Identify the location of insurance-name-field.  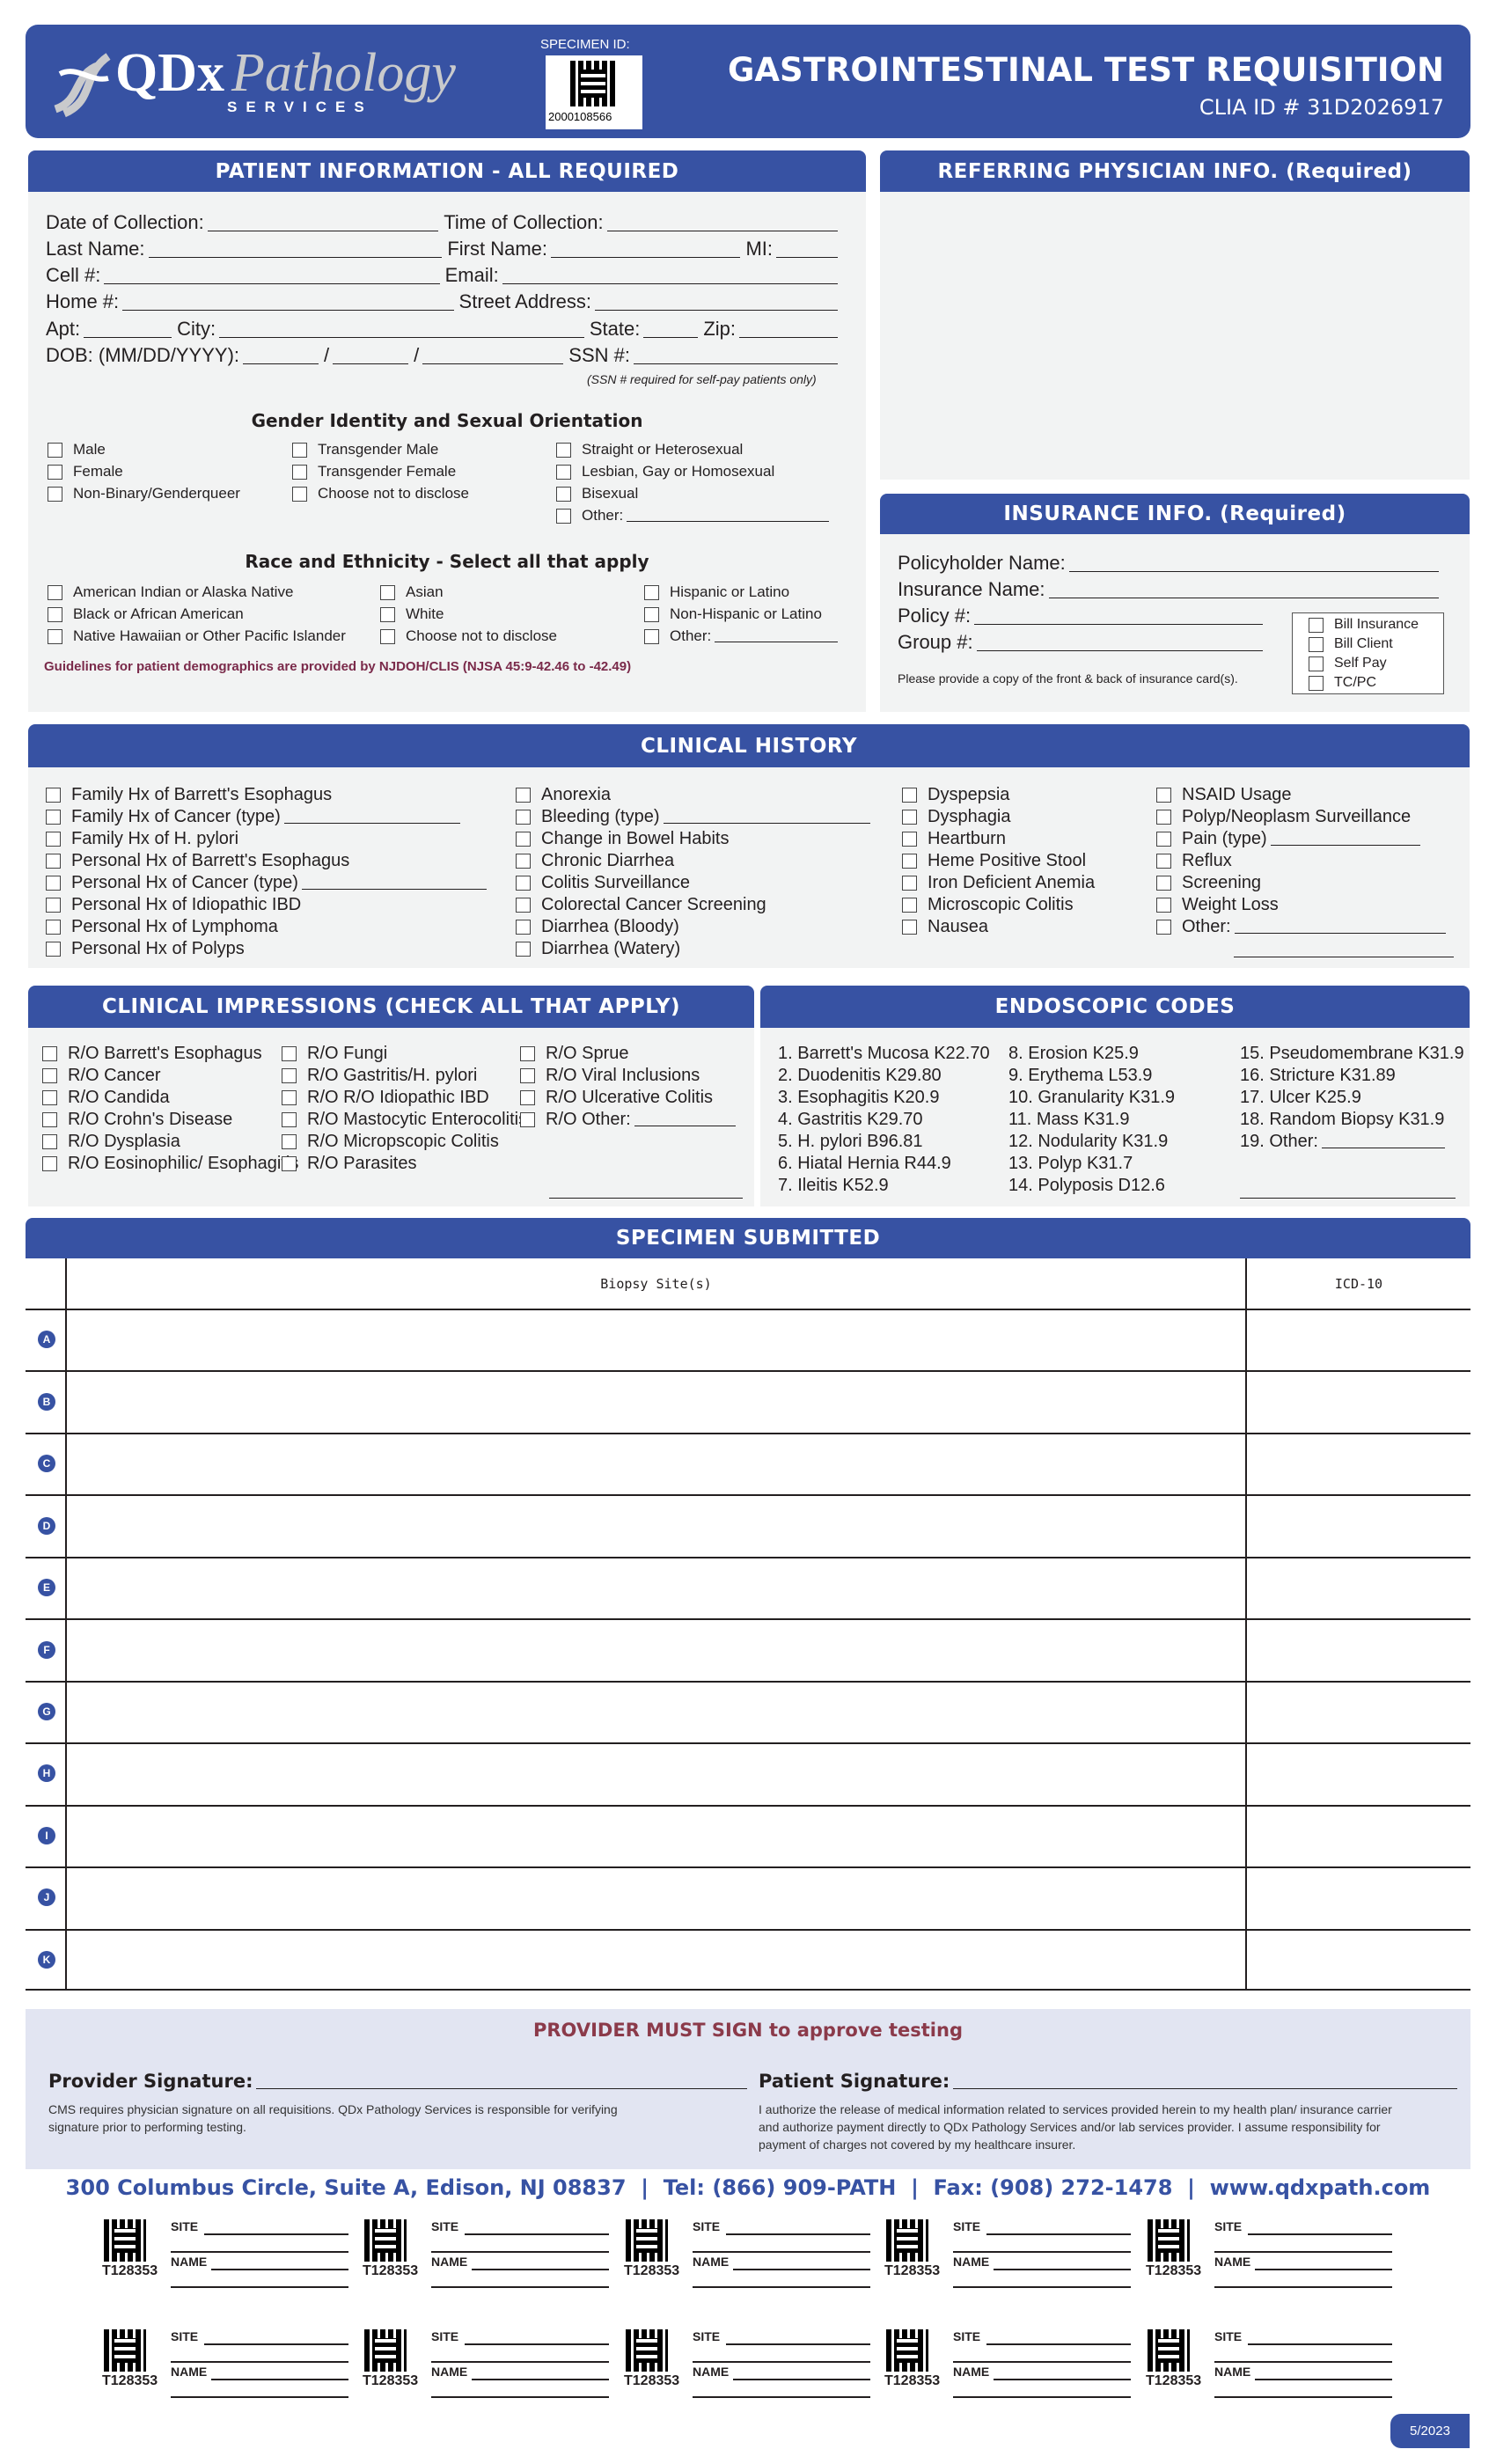
(1244, 590).